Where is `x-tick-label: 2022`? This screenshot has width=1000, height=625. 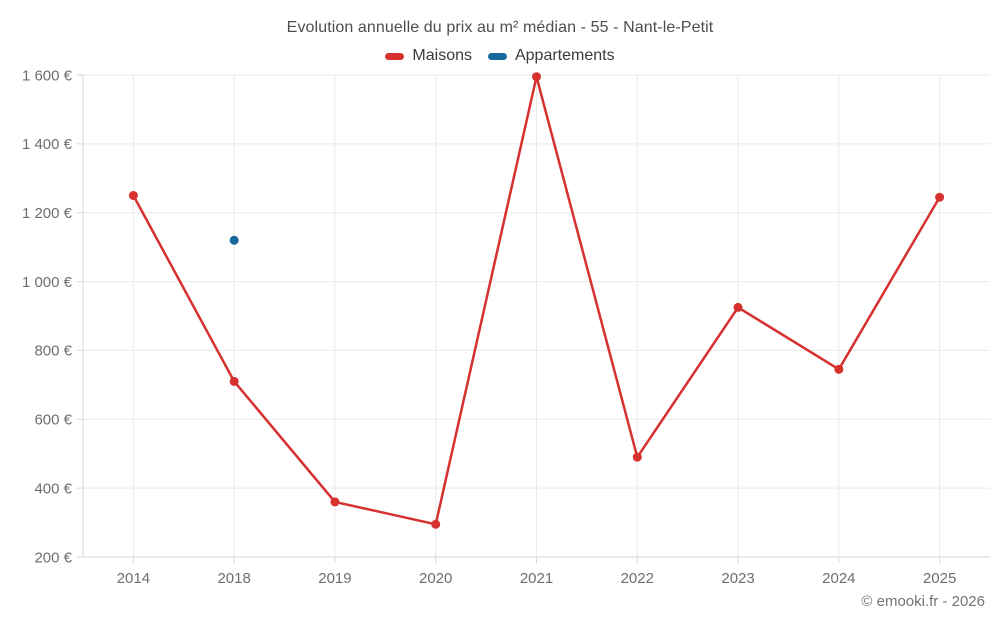 x-tick-label: 2022 is located at coordinates (637, 578).